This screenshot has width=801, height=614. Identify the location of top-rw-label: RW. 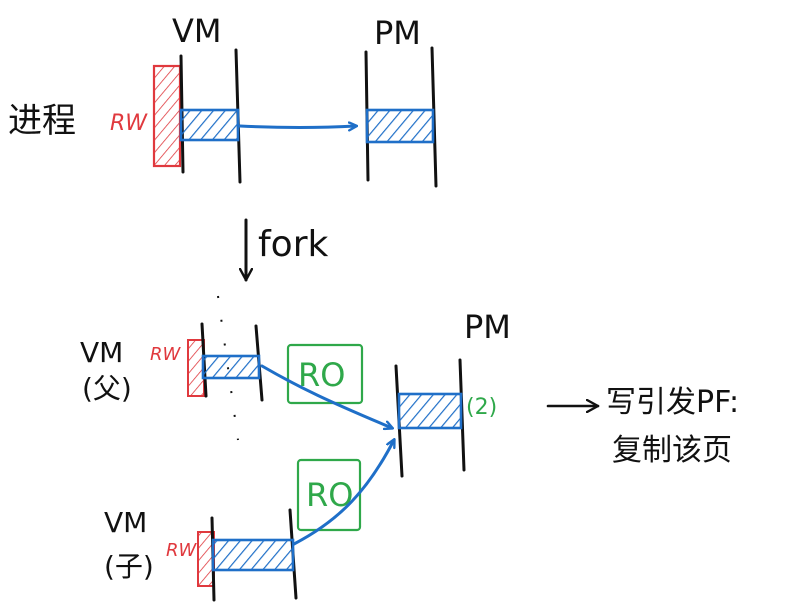
(129, 123).